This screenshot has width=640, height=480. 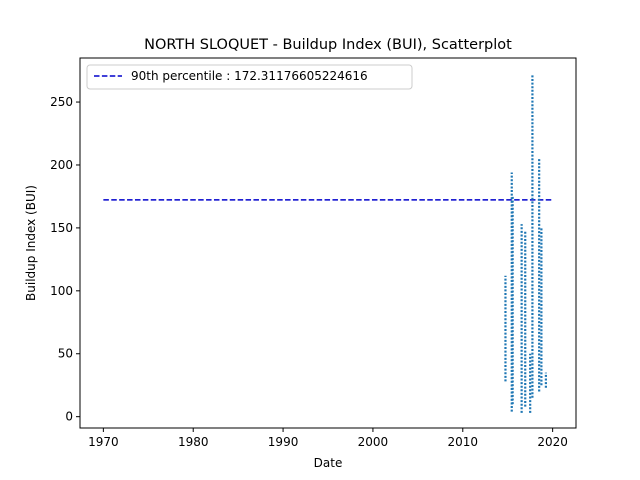 I want to click on legend: 90th percentile : 172.31176605224616, so click(x=249, y=77).